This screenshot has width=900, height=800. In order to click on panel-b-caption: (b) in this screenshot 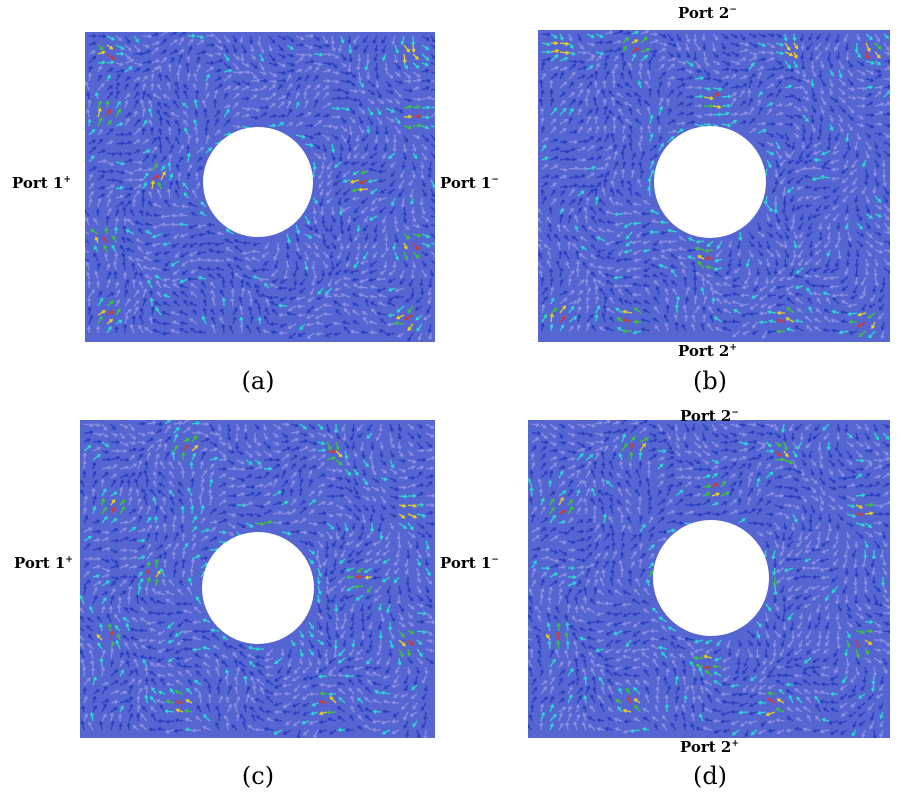, I will do `click(710, 381)`.